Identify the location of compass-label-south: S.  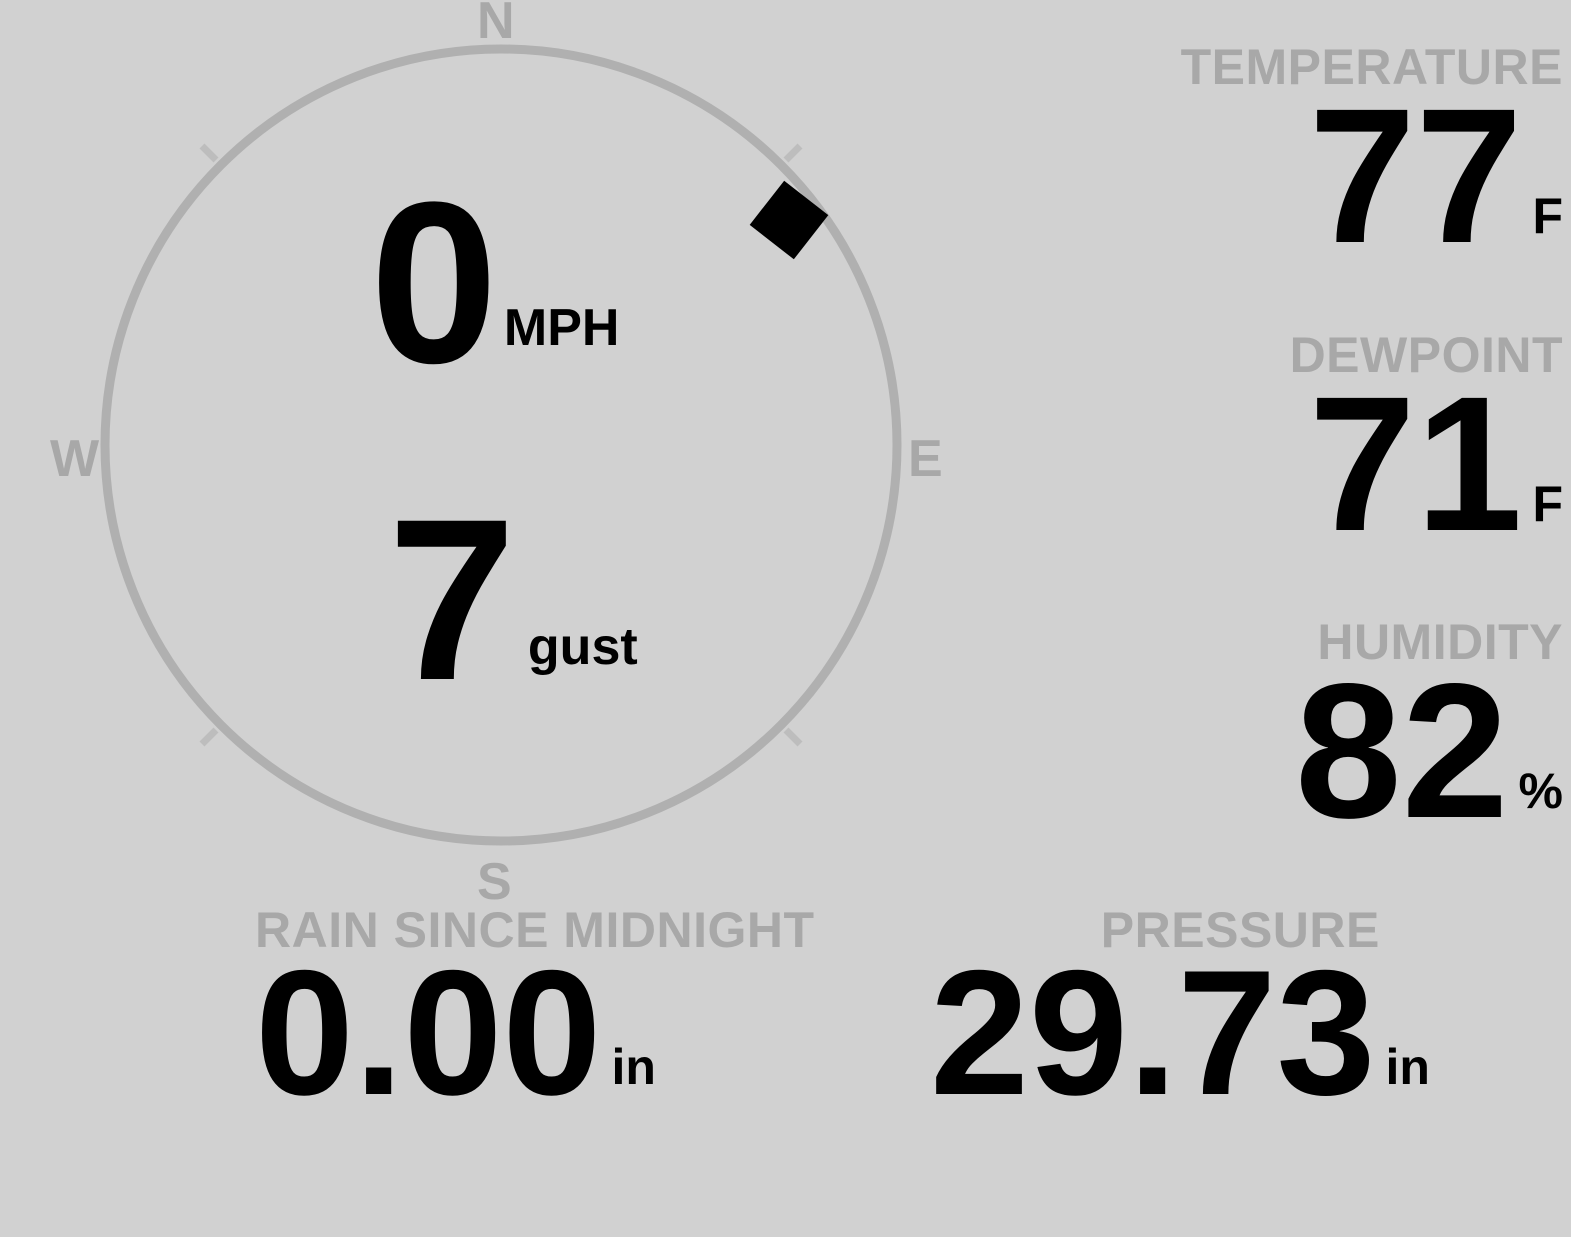
(494, 882).